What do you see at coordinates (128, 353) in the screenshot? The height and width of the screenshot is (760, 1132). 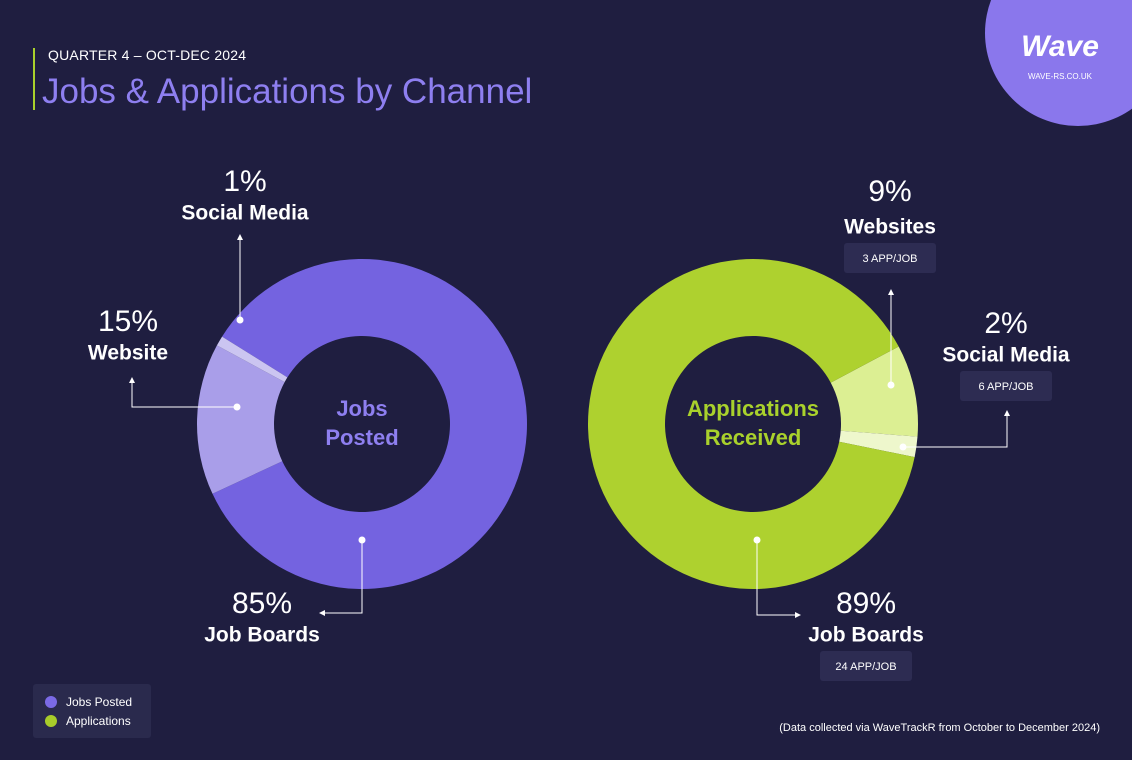 I see `category-label: Website` at bounding box center [128, 353].